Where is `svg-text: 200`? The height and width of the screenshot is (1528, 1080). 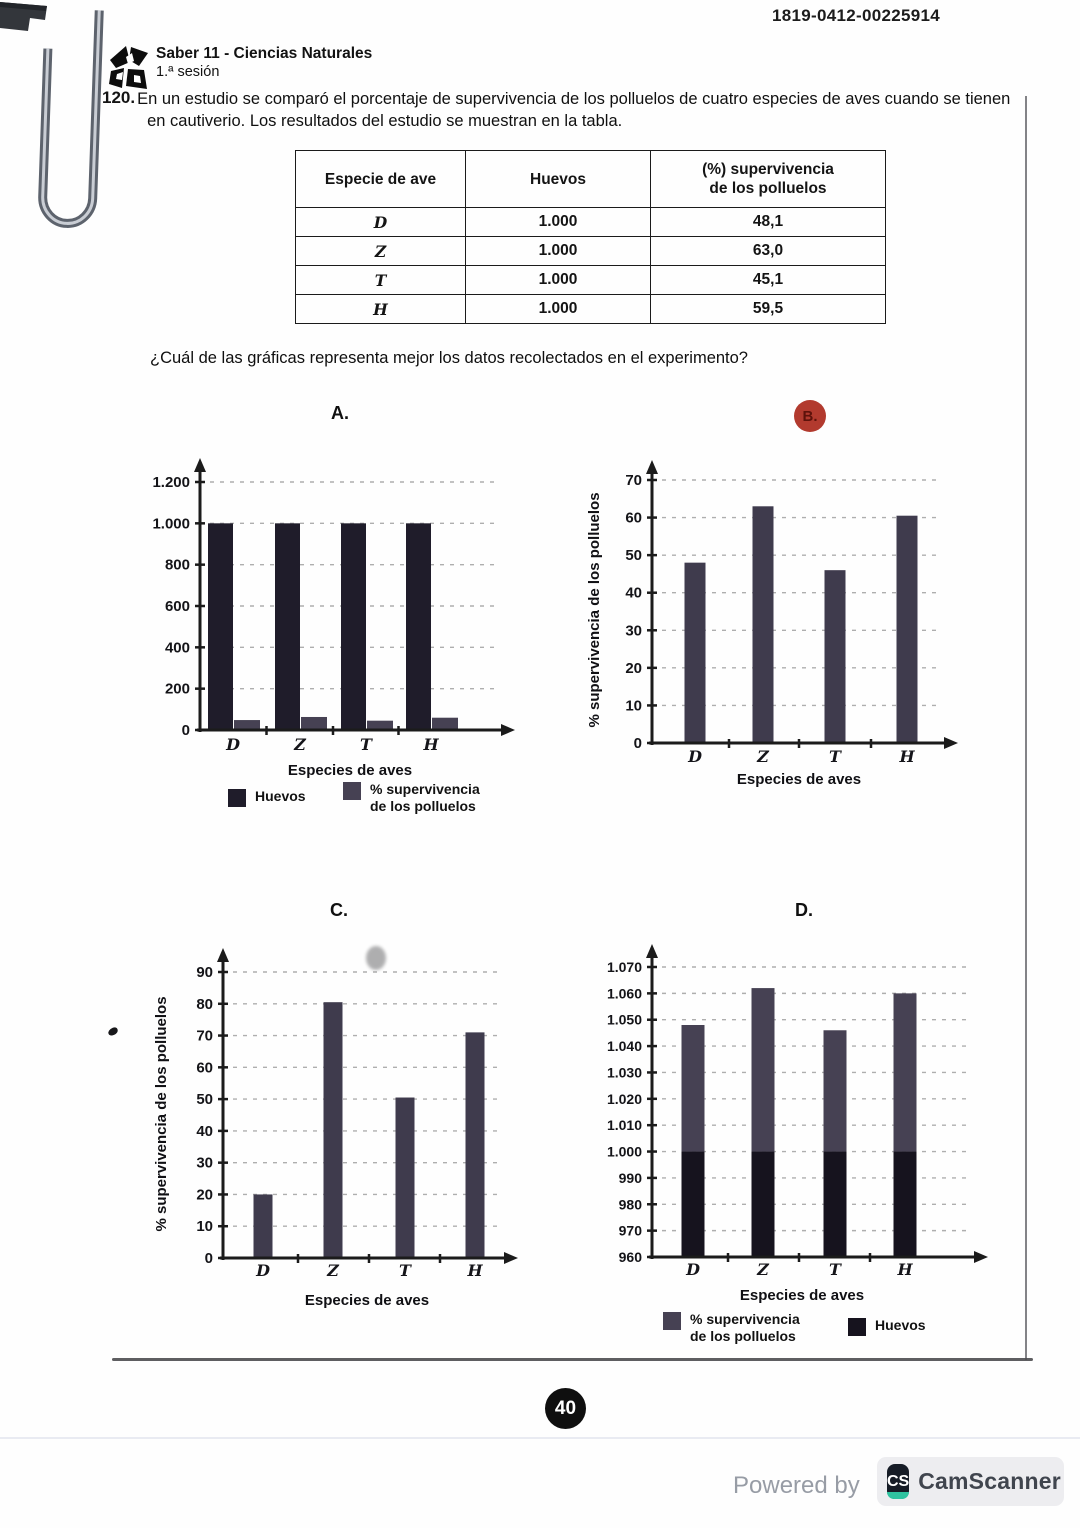 svg-text: 200 is located at coordinates (177, 689).